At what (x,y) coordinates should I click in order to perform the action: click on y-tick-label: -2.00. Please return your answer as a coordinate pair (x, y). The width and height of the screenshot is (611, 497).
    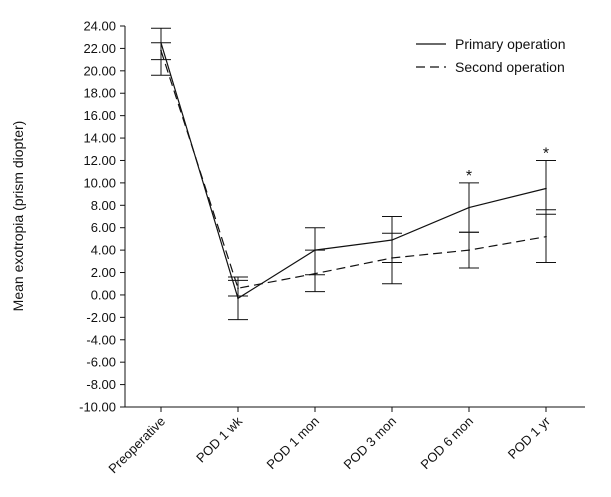
    Looking at the image, I should click on (101, 317).